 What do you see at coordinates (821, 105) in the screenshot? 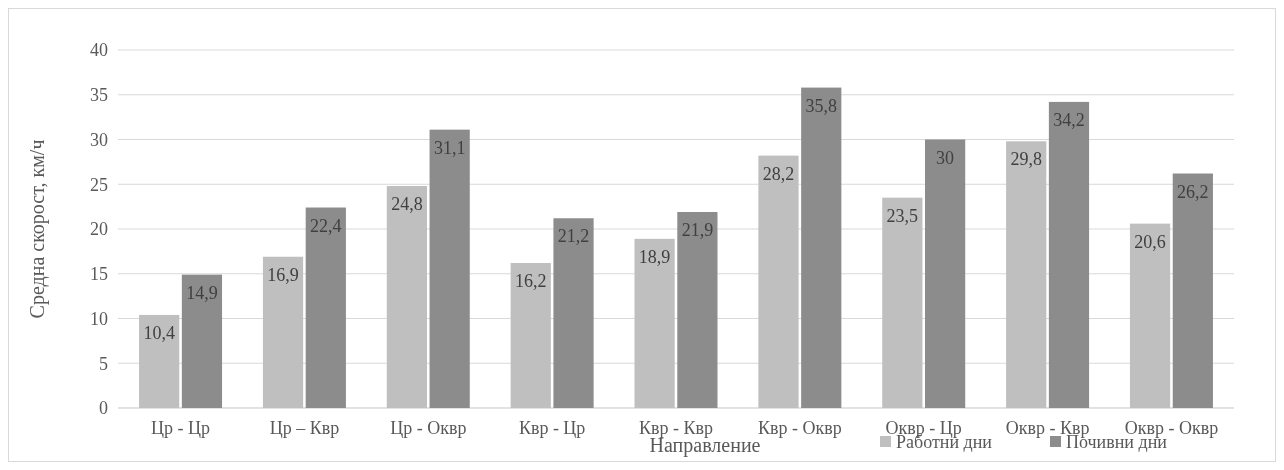
I see `data-label: 35,8` at bounding box center [821, 105].